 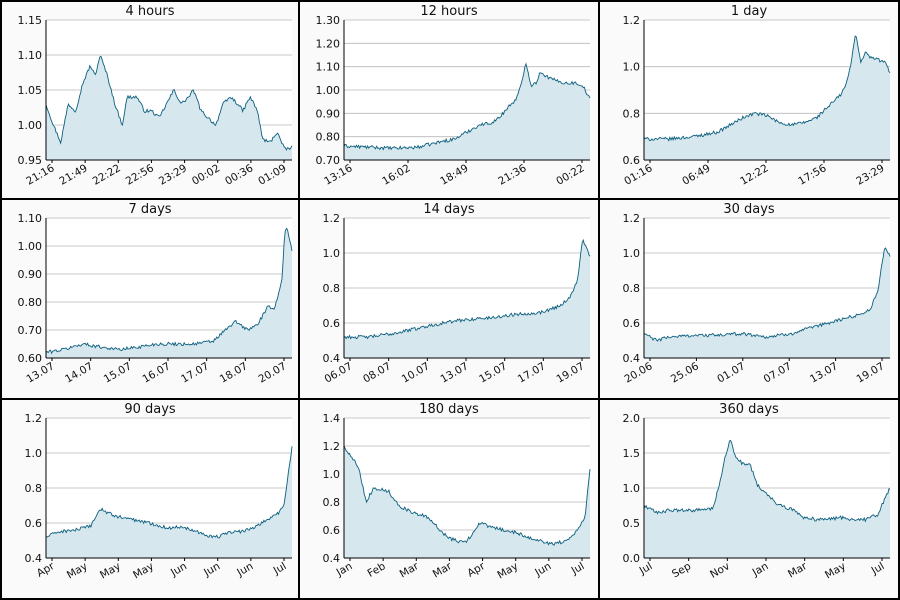 I want to click on x-tick-label: 00:36, so click(x=239, y=175).